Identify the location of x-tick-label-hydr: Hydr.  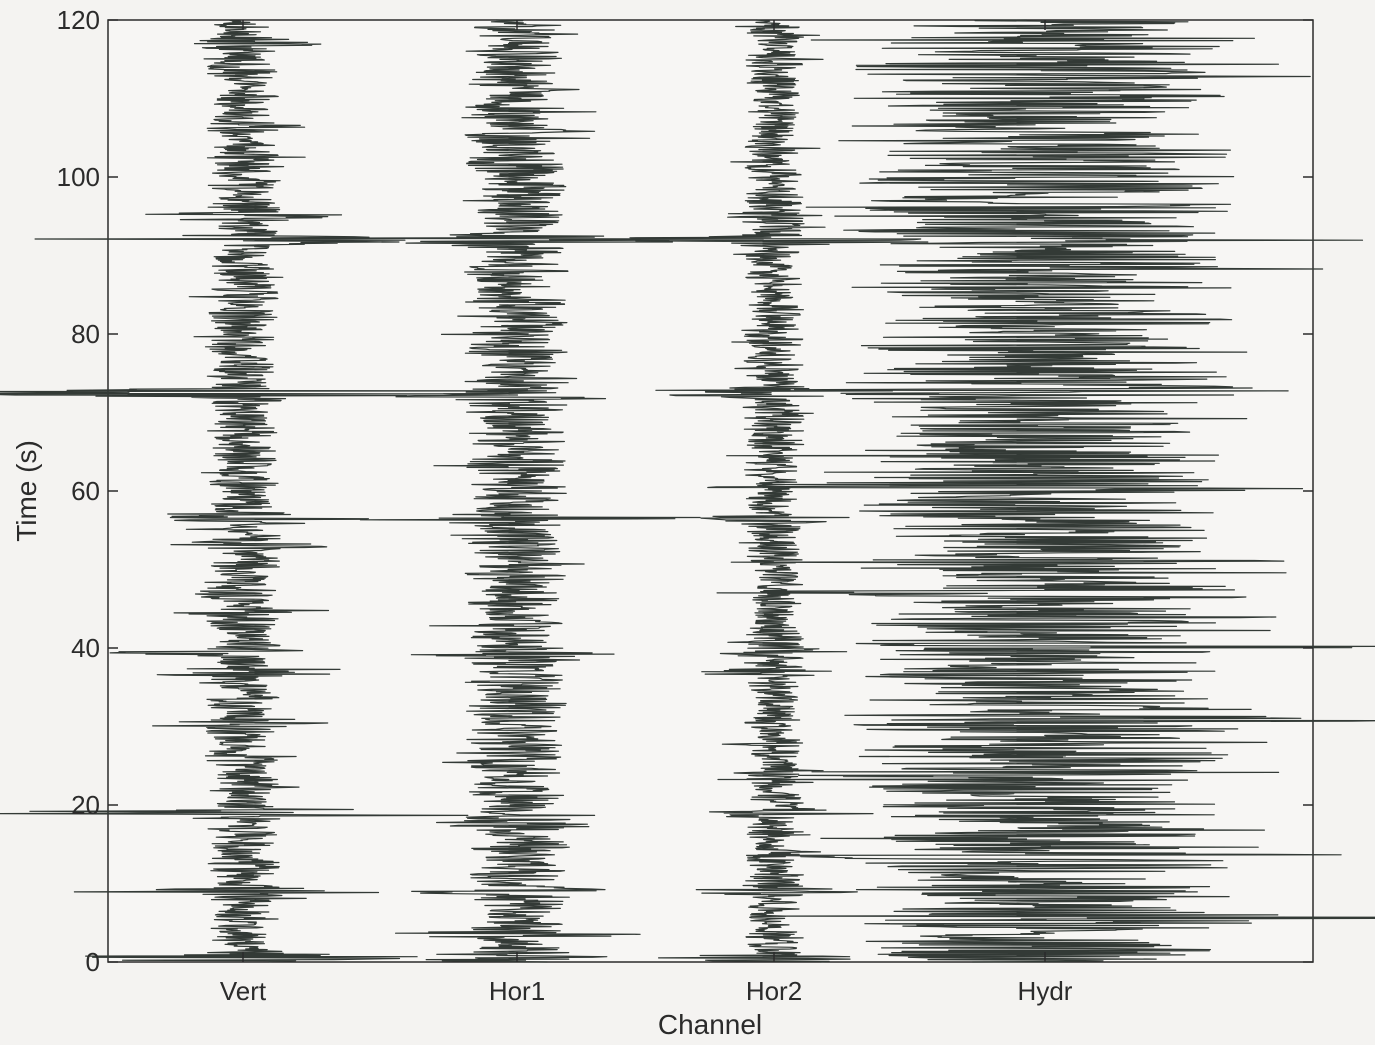
(1045, 991).